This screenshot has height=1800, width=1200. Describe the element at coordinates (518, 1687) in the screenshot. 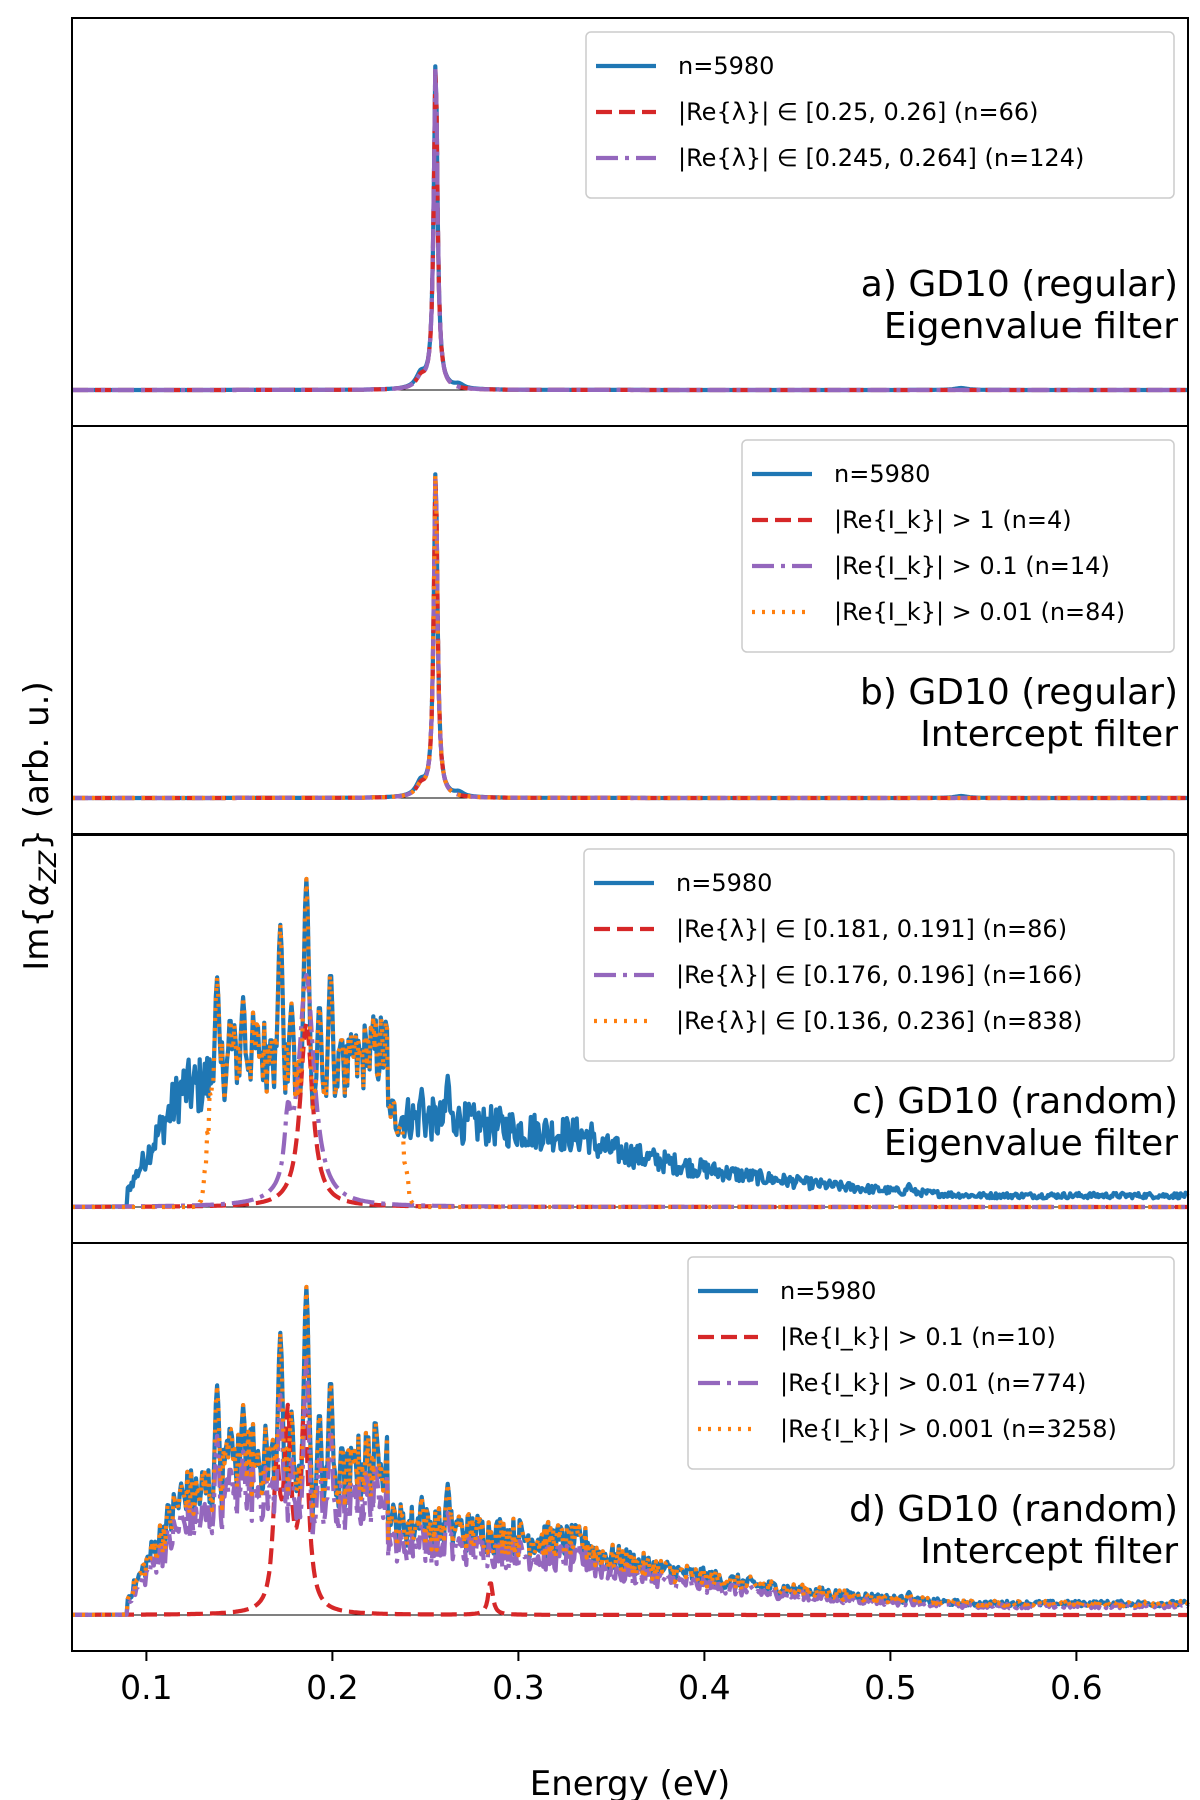

I see `x-tick-label: 0.3` at that location.